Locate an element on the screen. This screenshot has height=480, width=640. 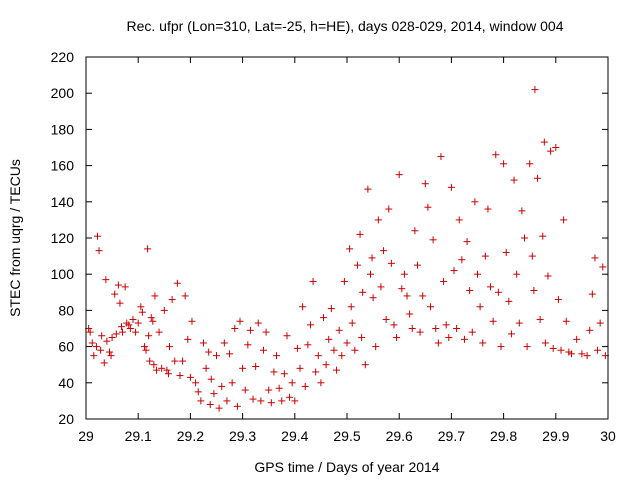
y-tick-label: 100 is located at coordinates (63, 274).